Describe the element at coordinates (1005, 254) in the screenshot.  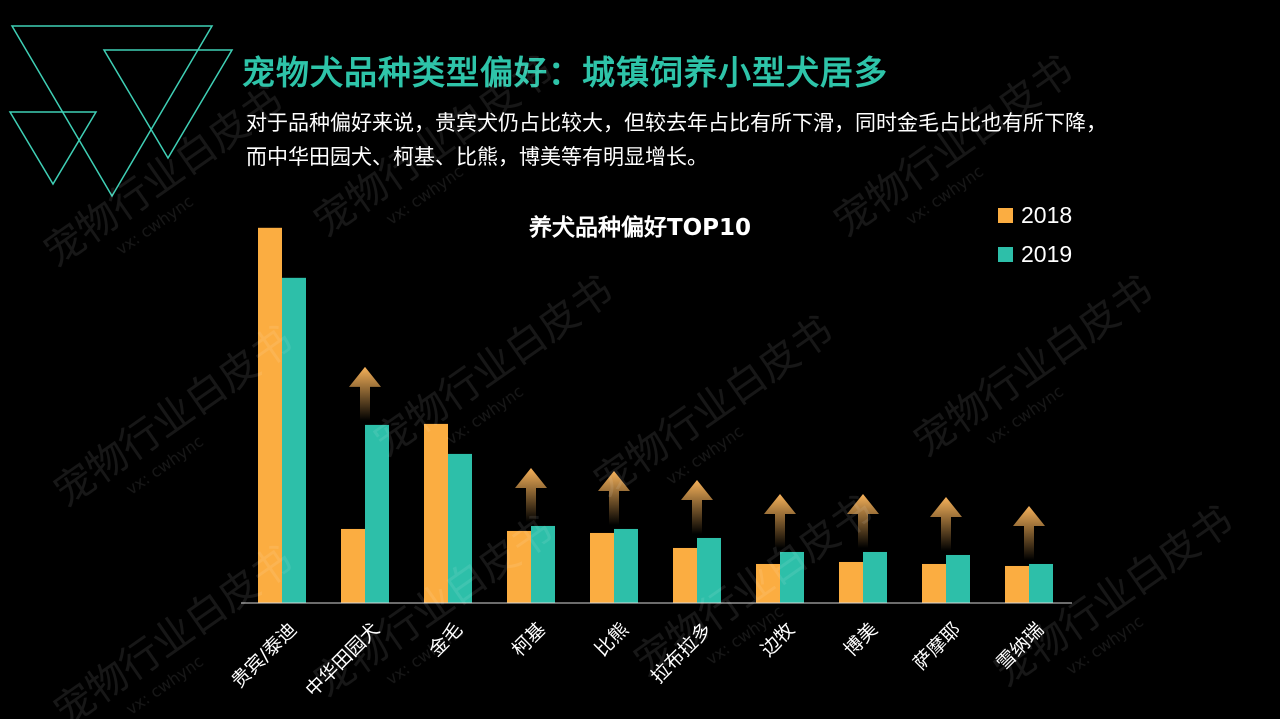
I see `legend-swatch-2019` at that location.